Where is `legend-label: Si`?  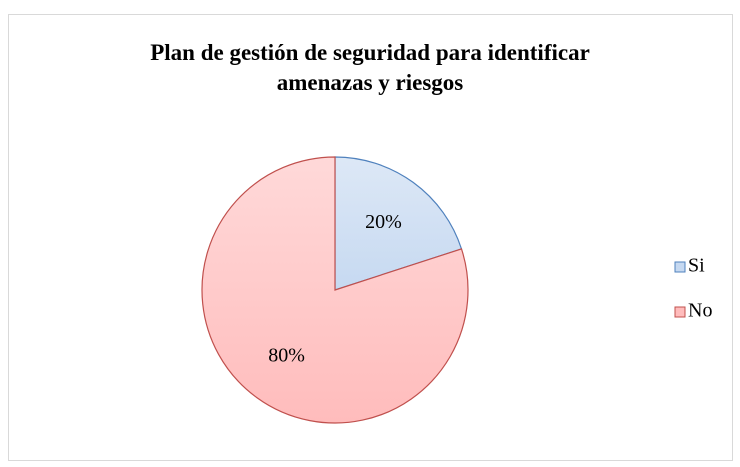 legend-label: Si is located at coordinates (696, 266).